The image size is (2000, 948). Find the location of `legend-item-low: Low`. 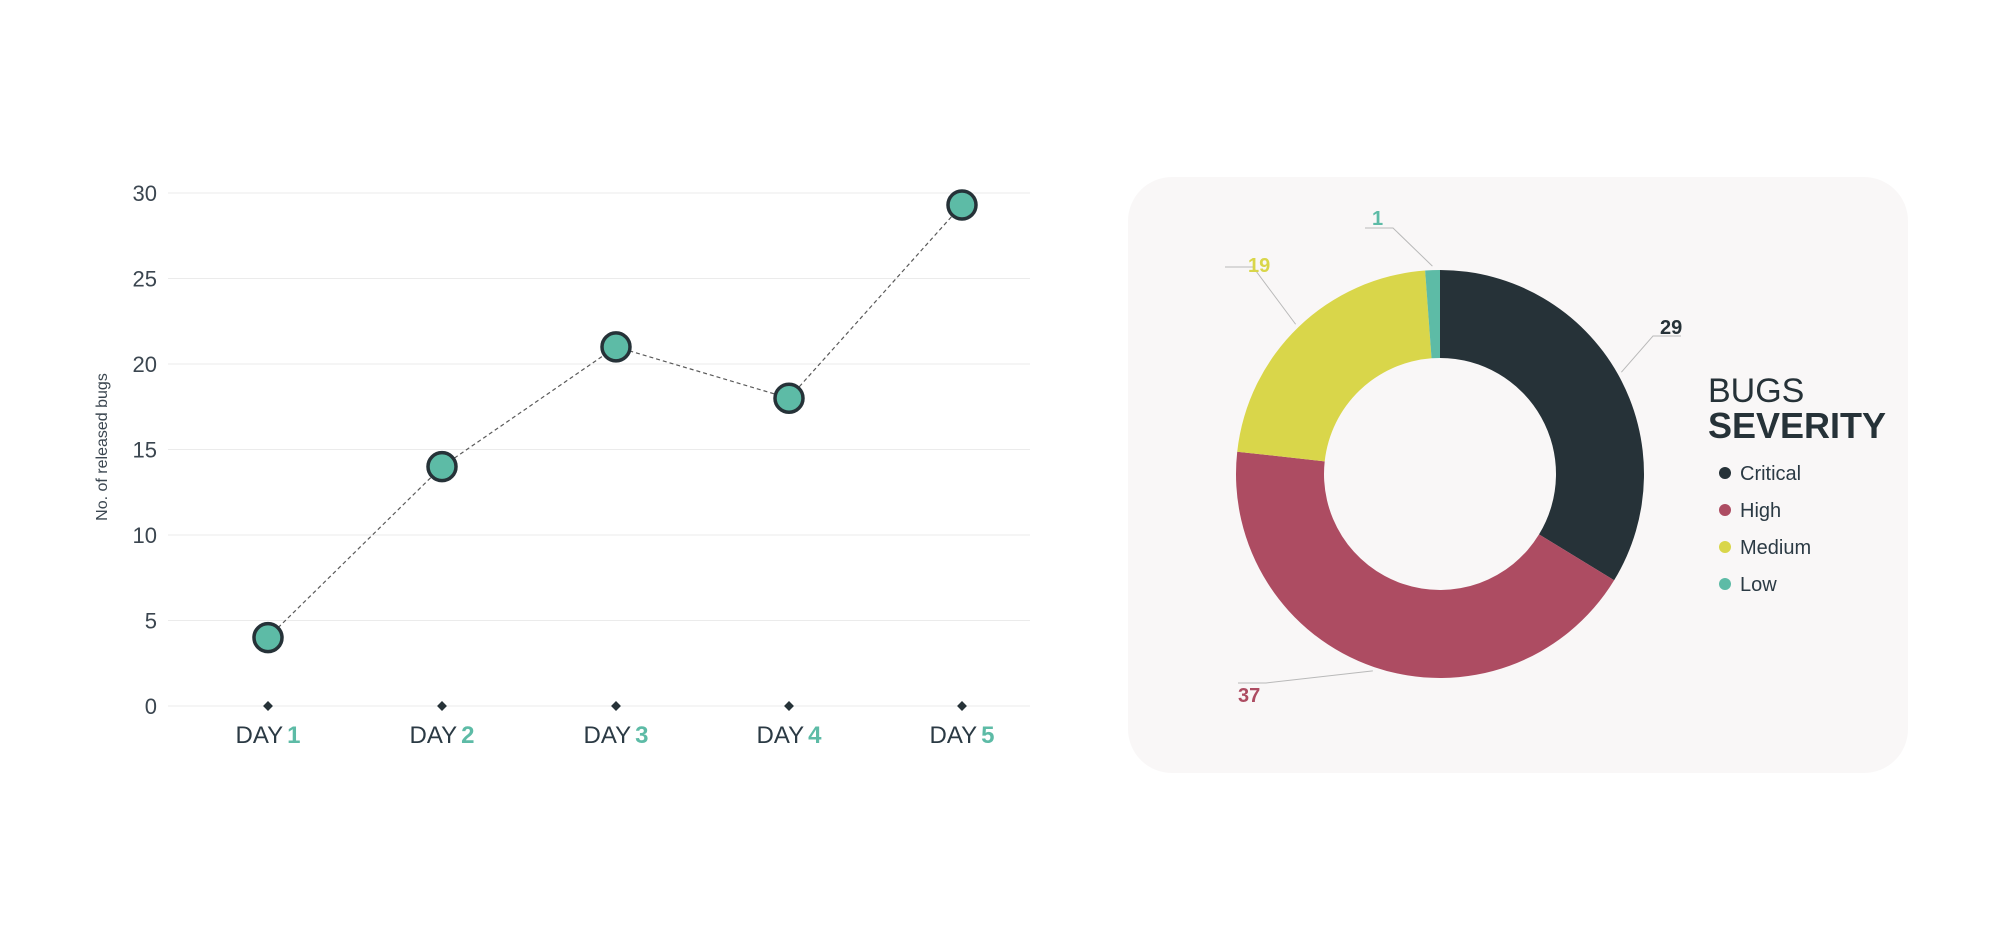

legend-item-low: Low is located at coordinates (1758, 585).